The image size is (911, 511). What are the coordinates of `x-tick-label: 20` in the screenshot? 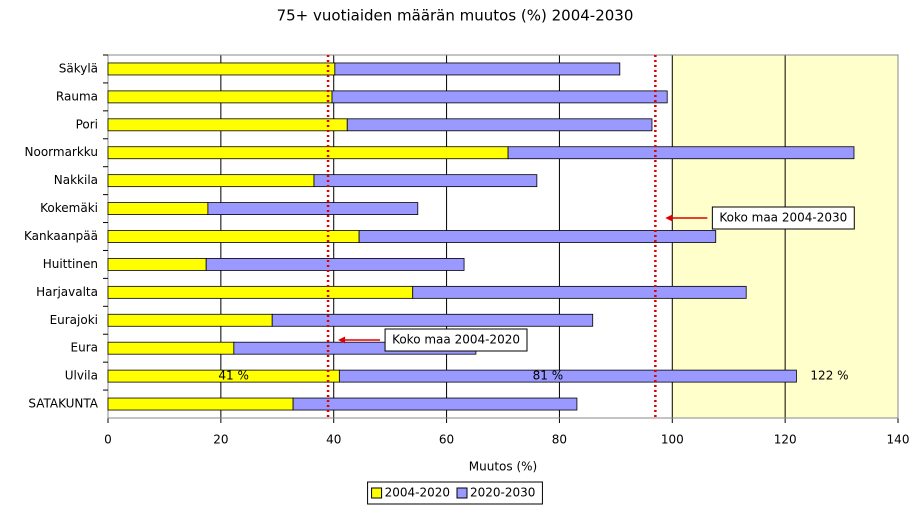 It's located at (220, 440).